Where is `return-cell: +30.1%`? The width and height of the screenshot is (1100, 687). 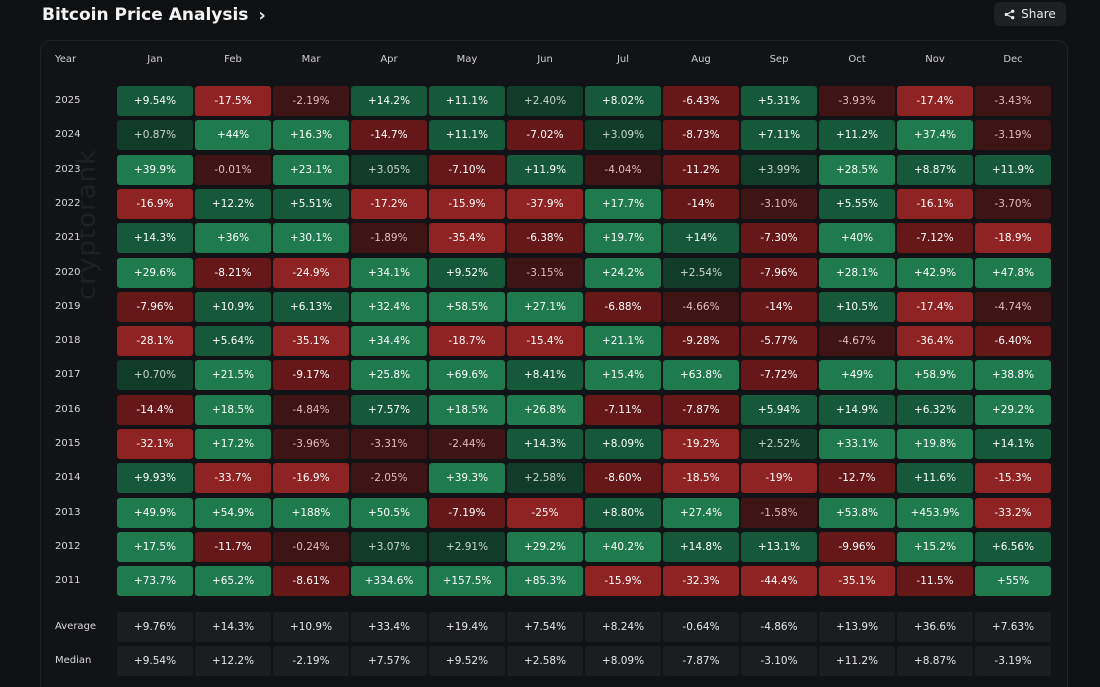
return-cell: +30.1% is located at coordinates (311, 238).